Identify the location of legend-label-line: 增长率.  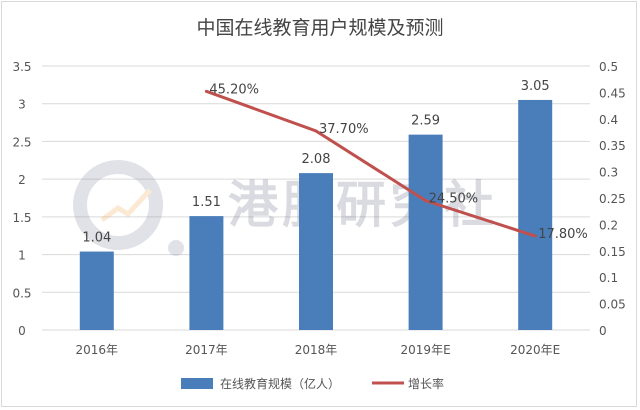
(426, 383).